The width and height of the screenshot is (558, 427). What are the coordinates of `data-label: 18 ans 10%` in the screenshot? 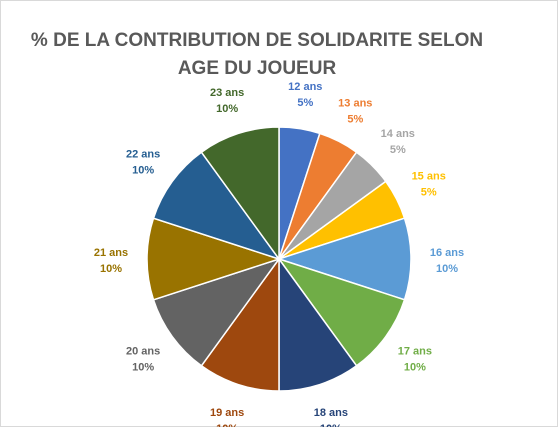 It's located at (331, 417).